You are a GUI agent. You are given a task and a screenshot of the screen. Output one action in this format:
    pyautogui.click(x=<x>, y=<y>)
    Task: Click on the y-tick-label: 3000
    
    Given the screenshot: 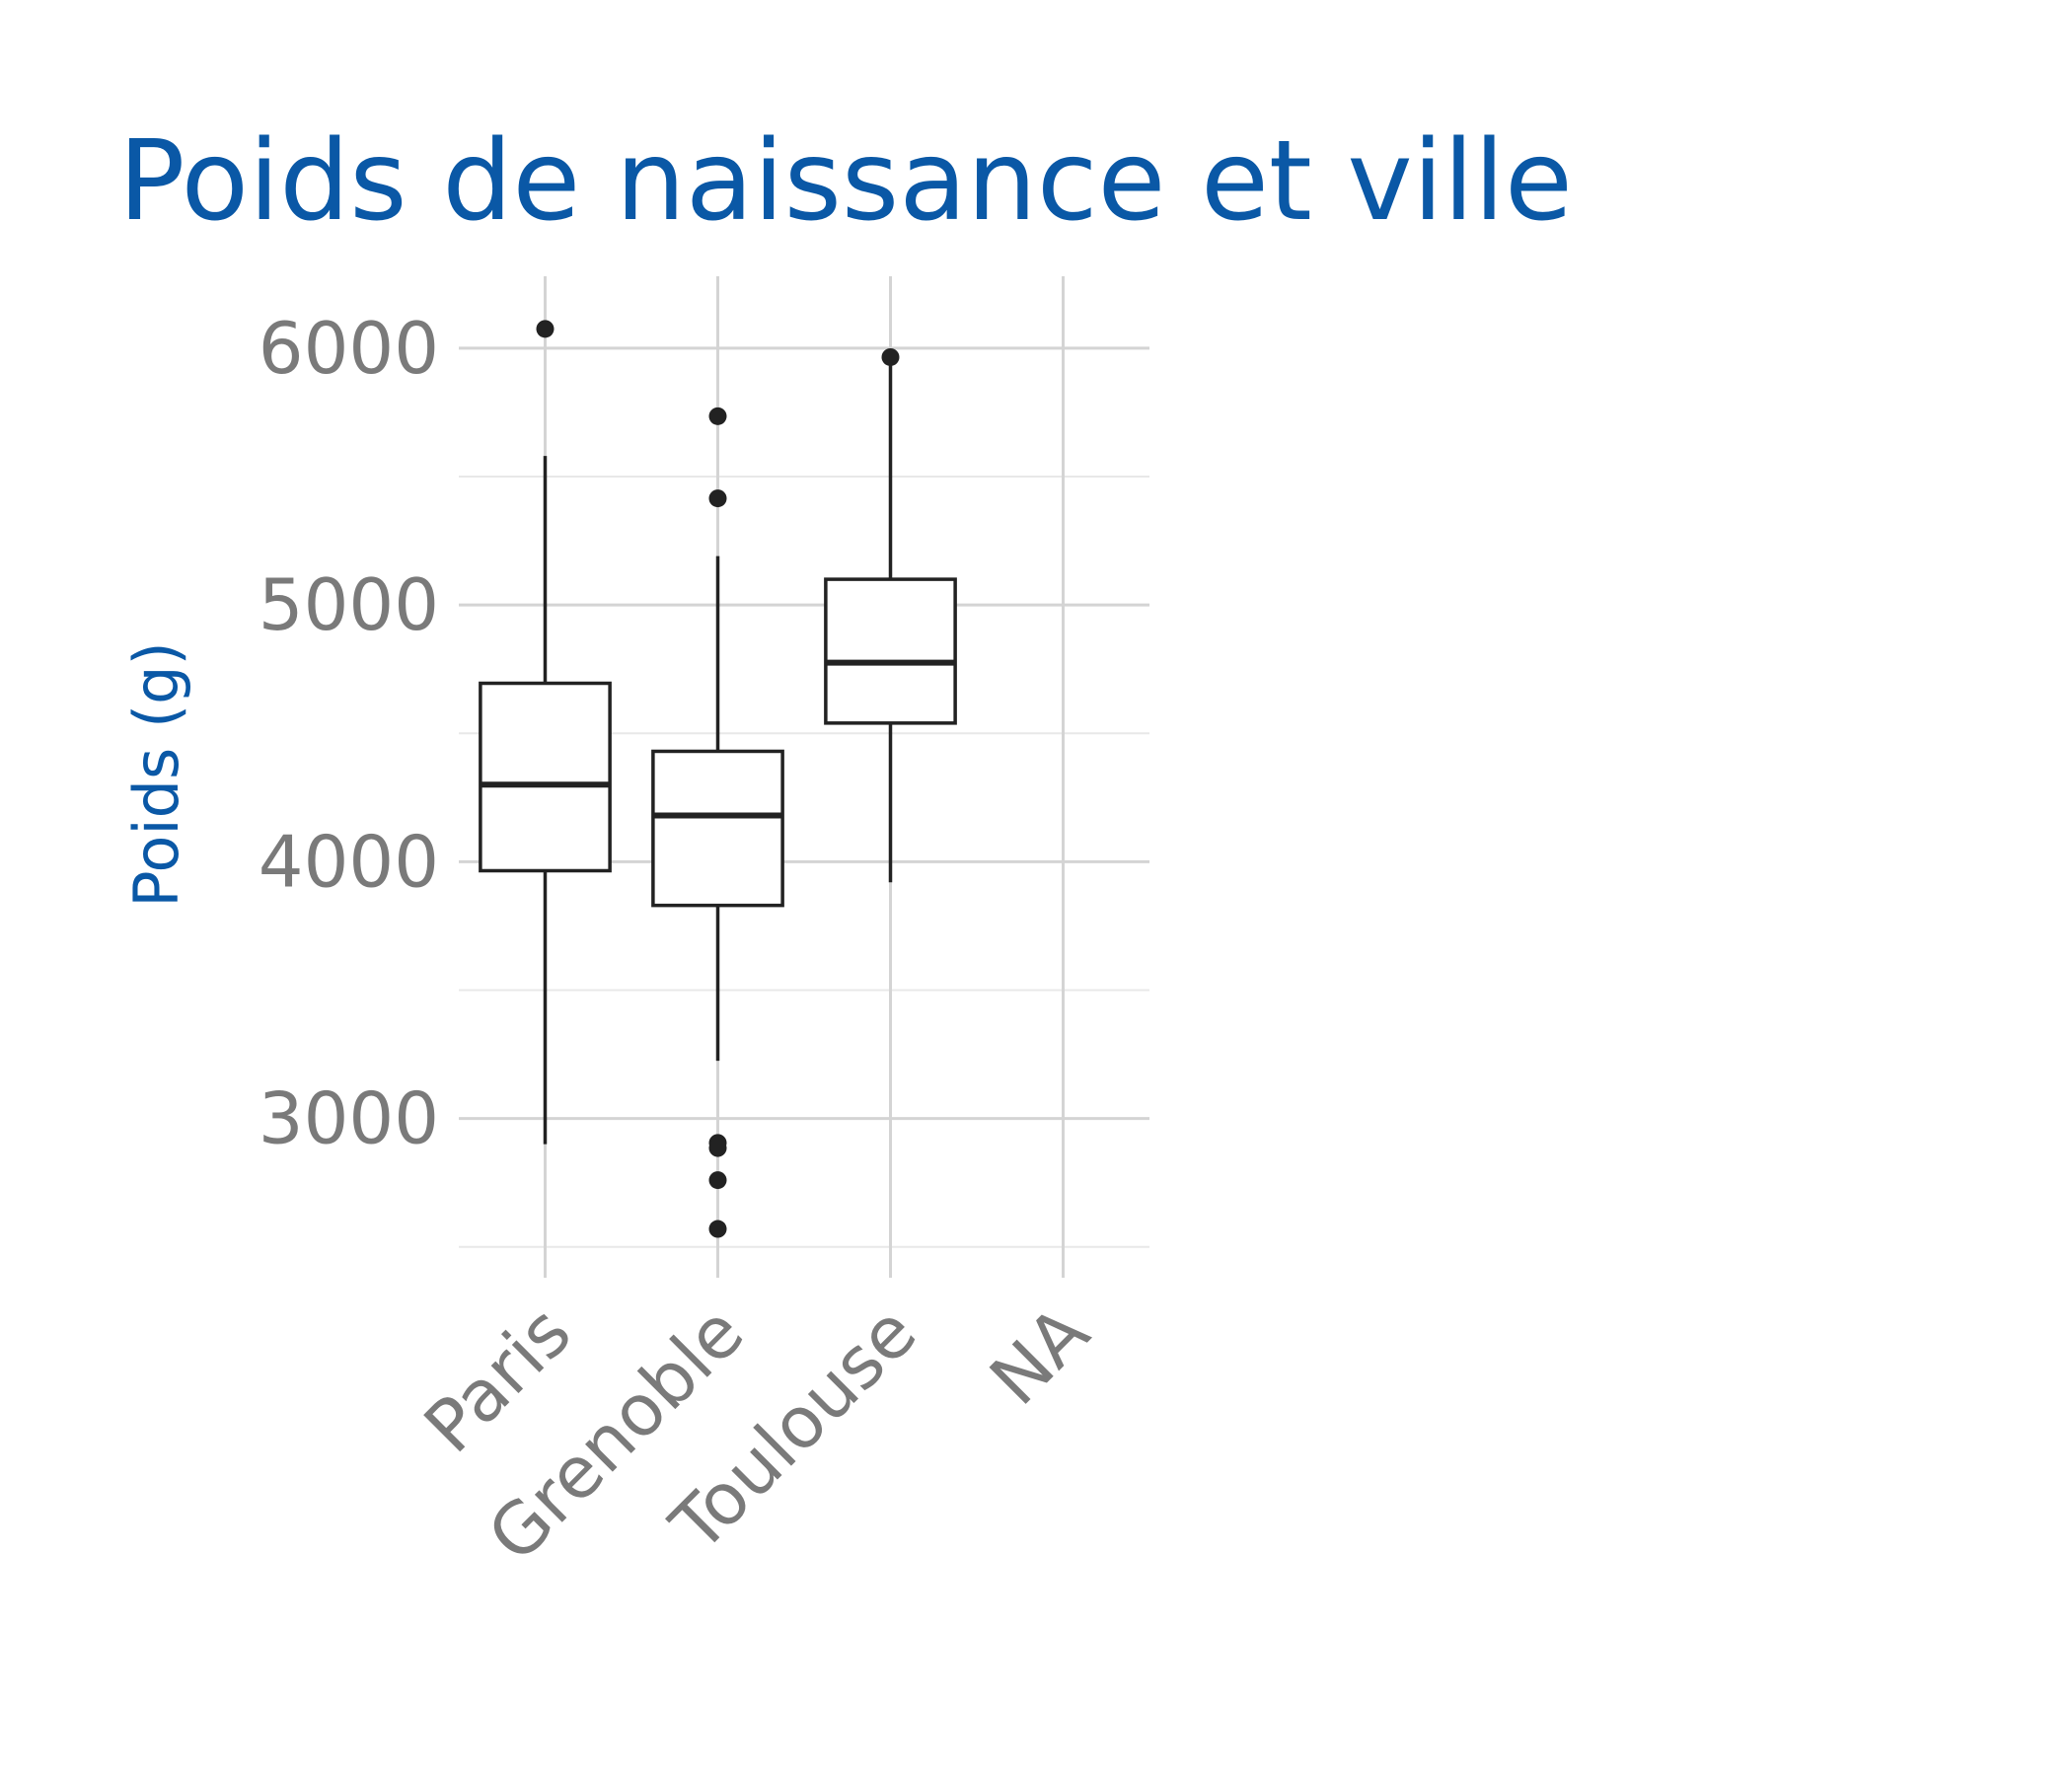 What is the action you would take?
    pyautogui.click(x=349, y=1119)
    